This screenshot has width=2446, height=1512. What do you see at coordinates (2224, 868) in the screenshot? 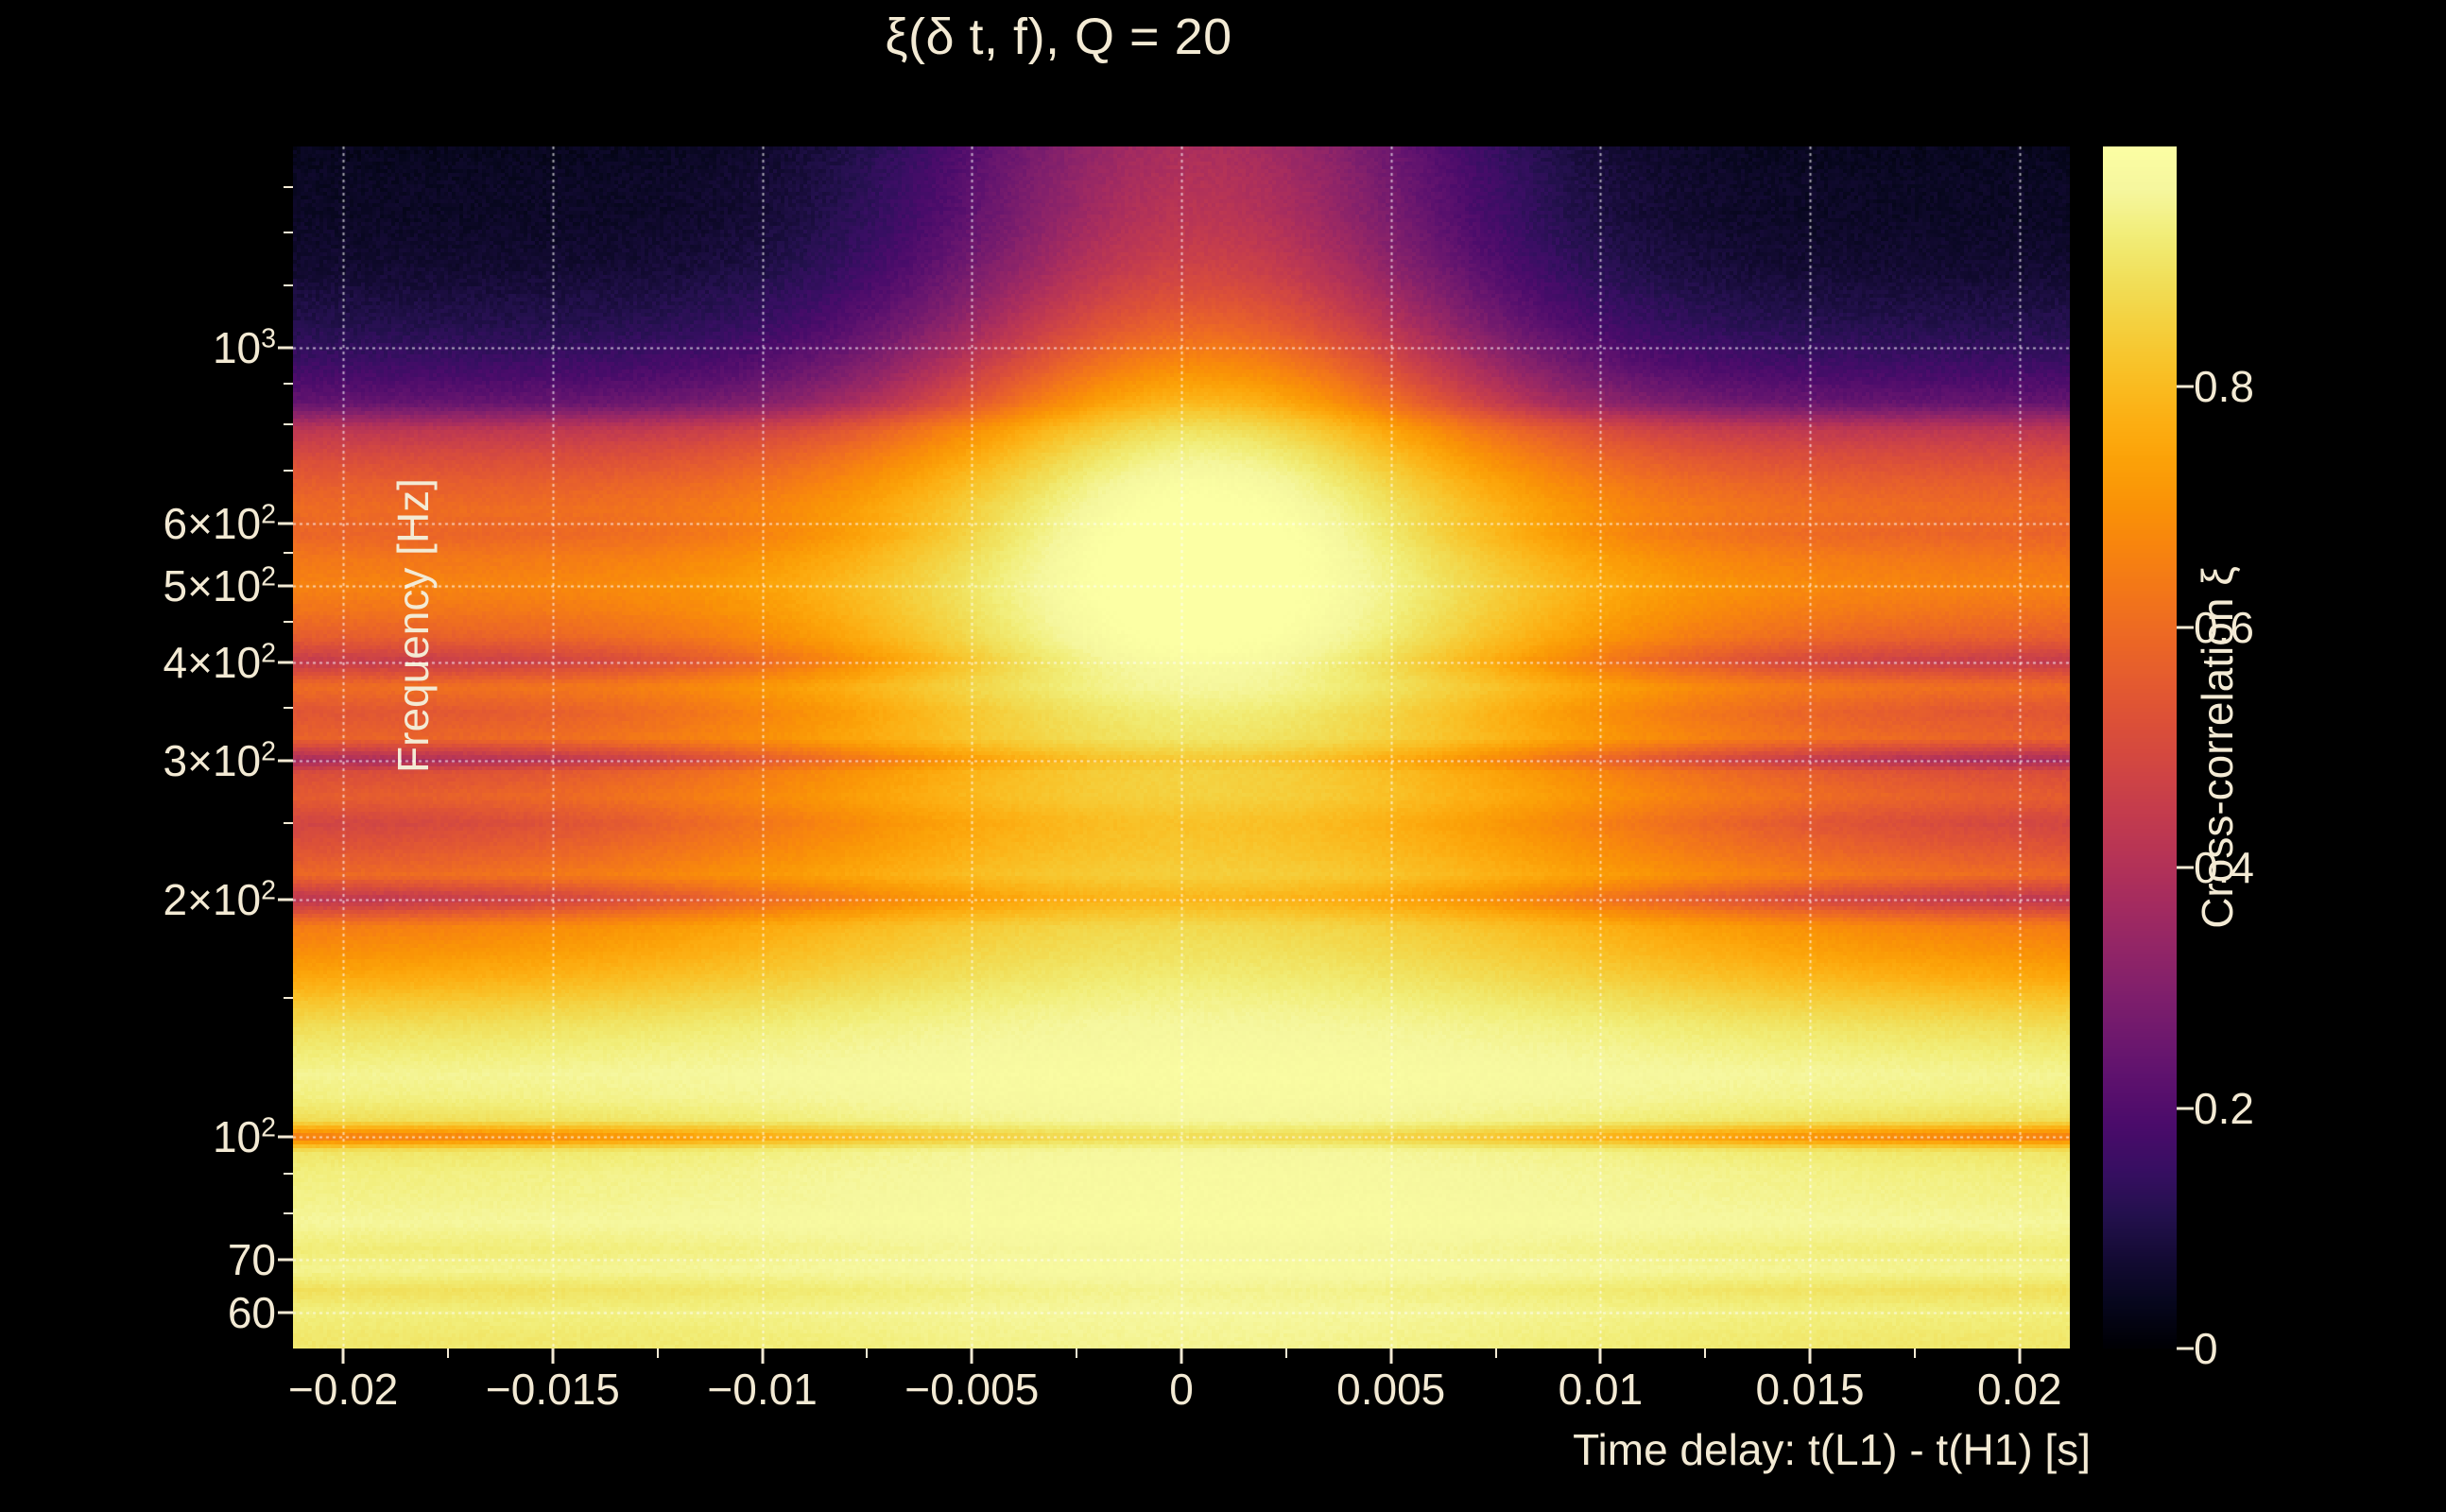
I see `colorbar-tick-label: 0.4` at bounding box center [2224, 868].